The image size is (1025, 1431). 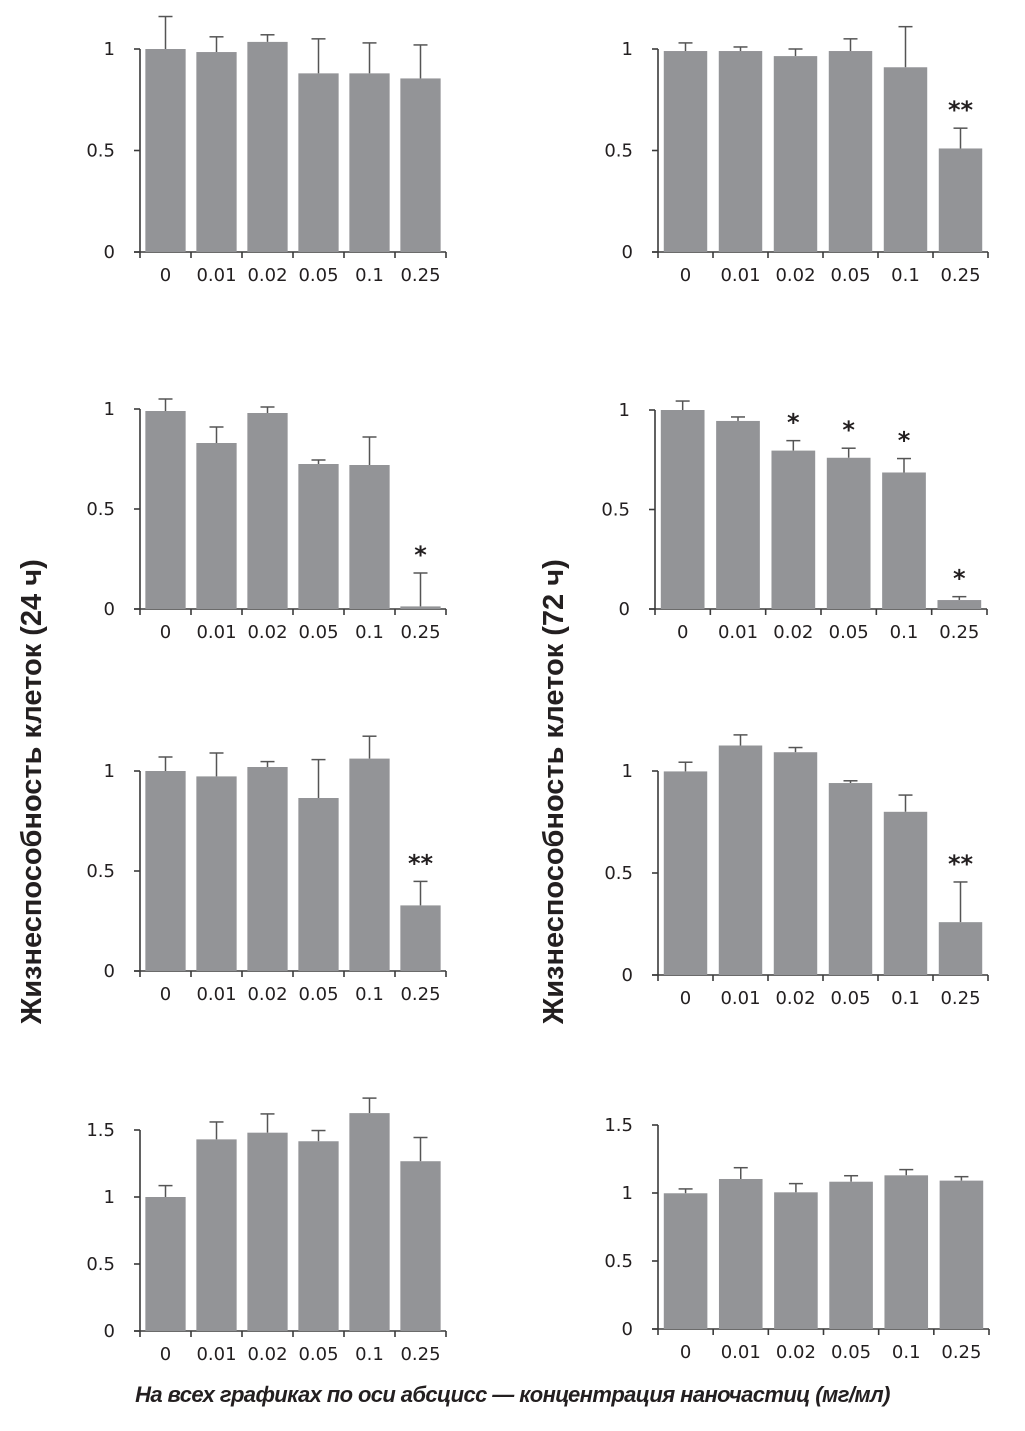 I want to click on bar-chart-2: 0 0.5 1 0 0.01 0.02 0.05 0.1 0.25 **, so click(x=796, y=155).